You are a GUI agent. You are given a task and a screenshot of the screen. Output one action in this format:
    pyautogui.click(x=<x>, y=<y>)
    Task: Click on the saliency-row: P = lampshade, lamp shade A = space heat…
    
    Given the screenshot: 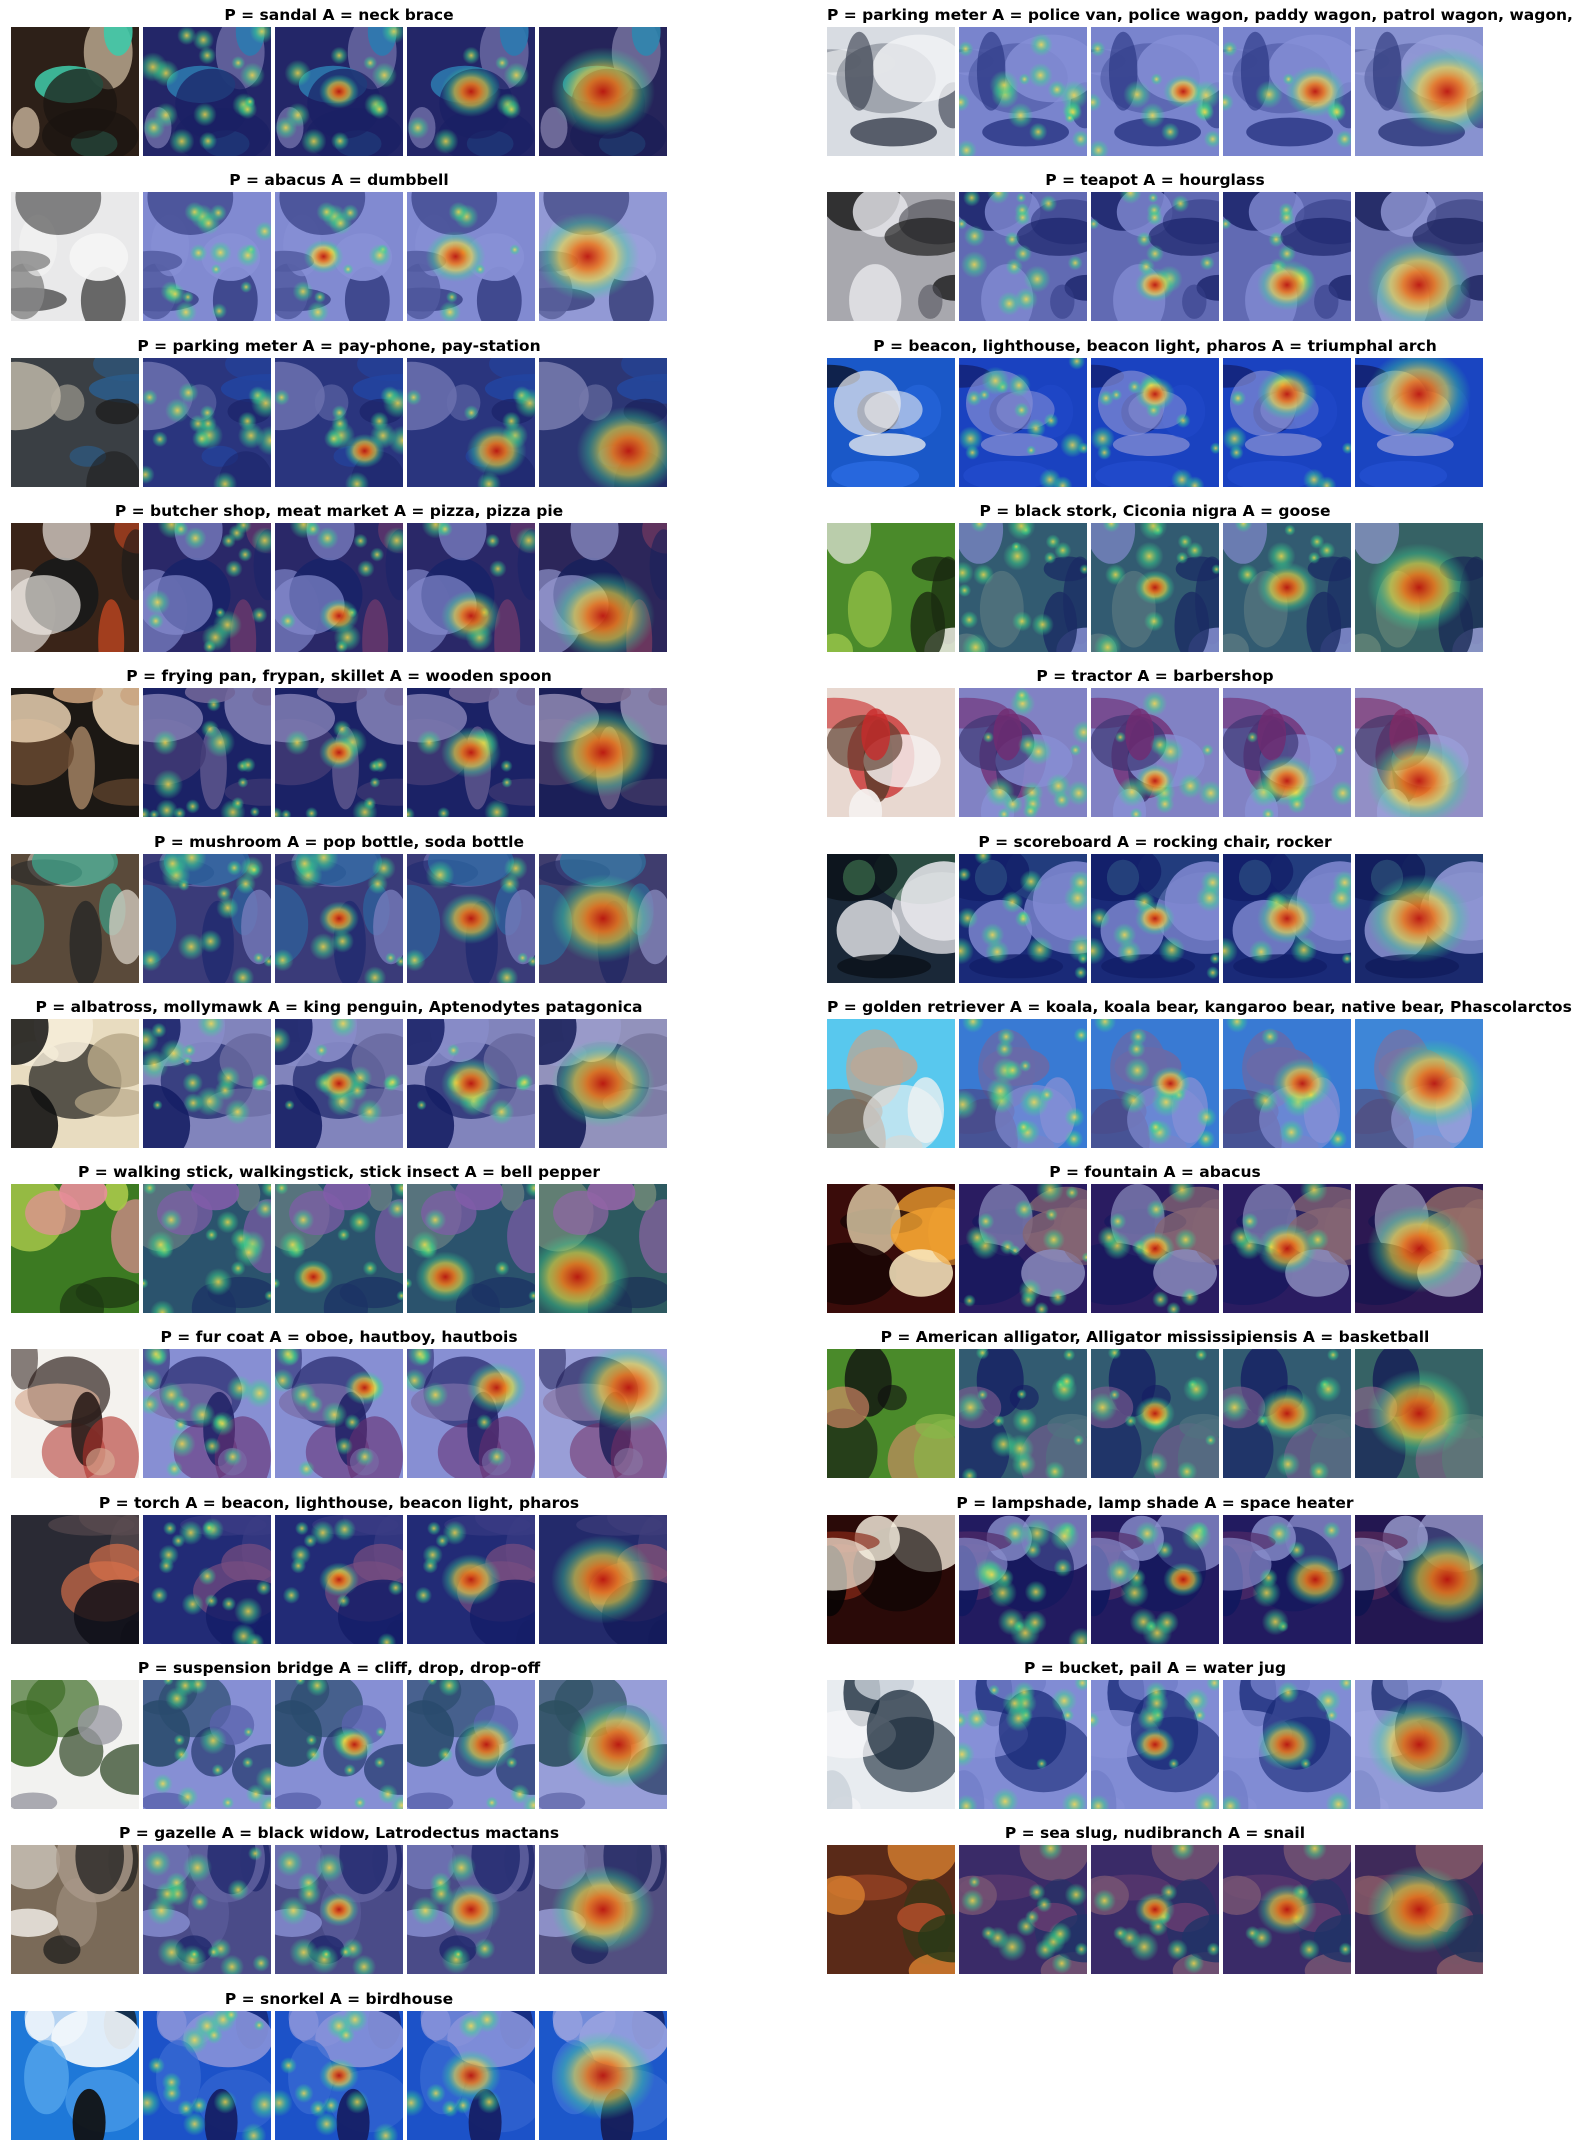 What is the action you would take?
    pyautogui.click(x=1155, y=1569)
    